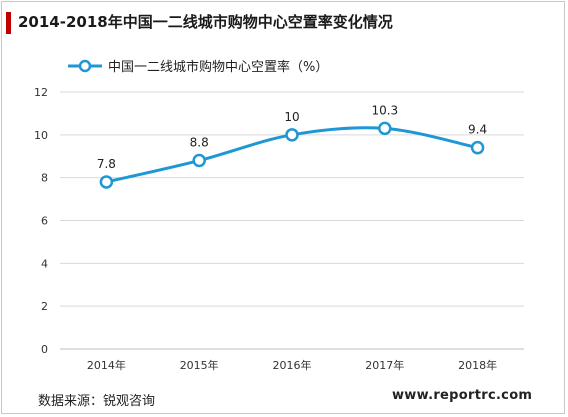  What do you see at coordinates (106, 164) in the screenshot?
I see `data-label: 7.8` at bounding box center [106, 164].